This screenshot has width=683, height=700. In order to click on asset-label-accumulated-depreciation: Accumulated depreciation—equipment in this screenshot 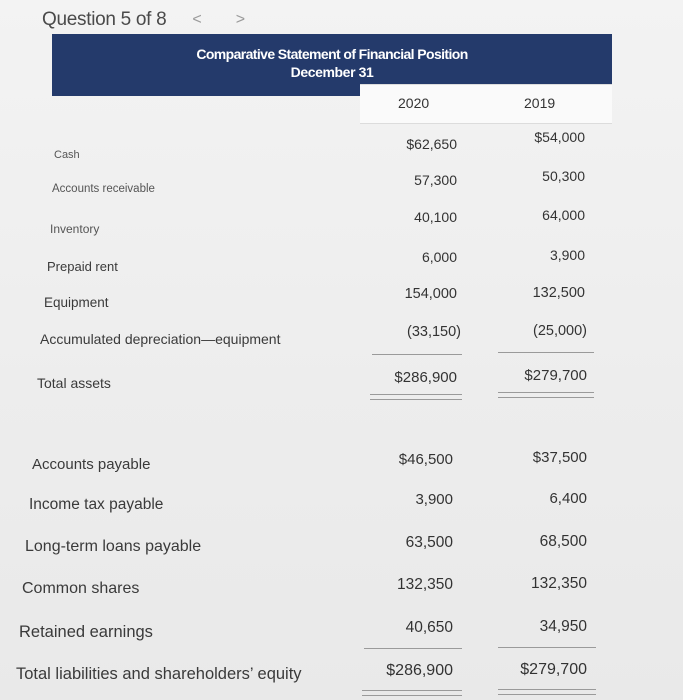, I will do `click(160, 339)`.